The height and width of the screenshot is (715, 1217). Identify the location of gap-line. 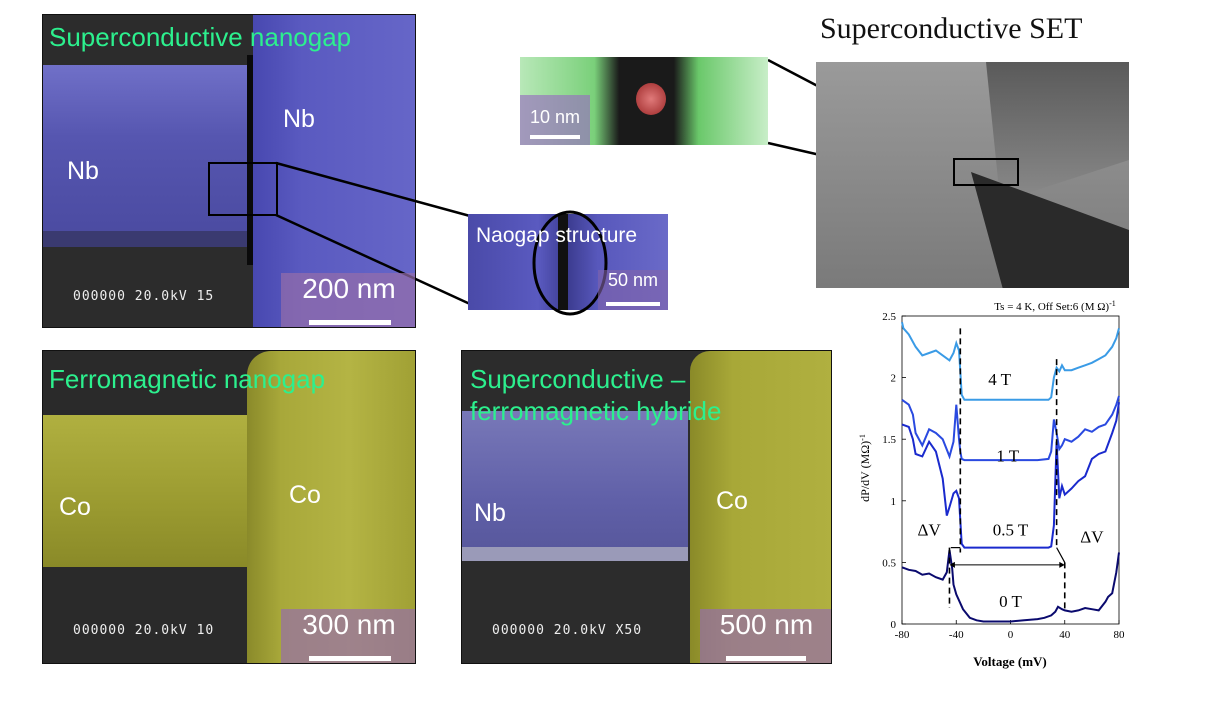
(250, 160).